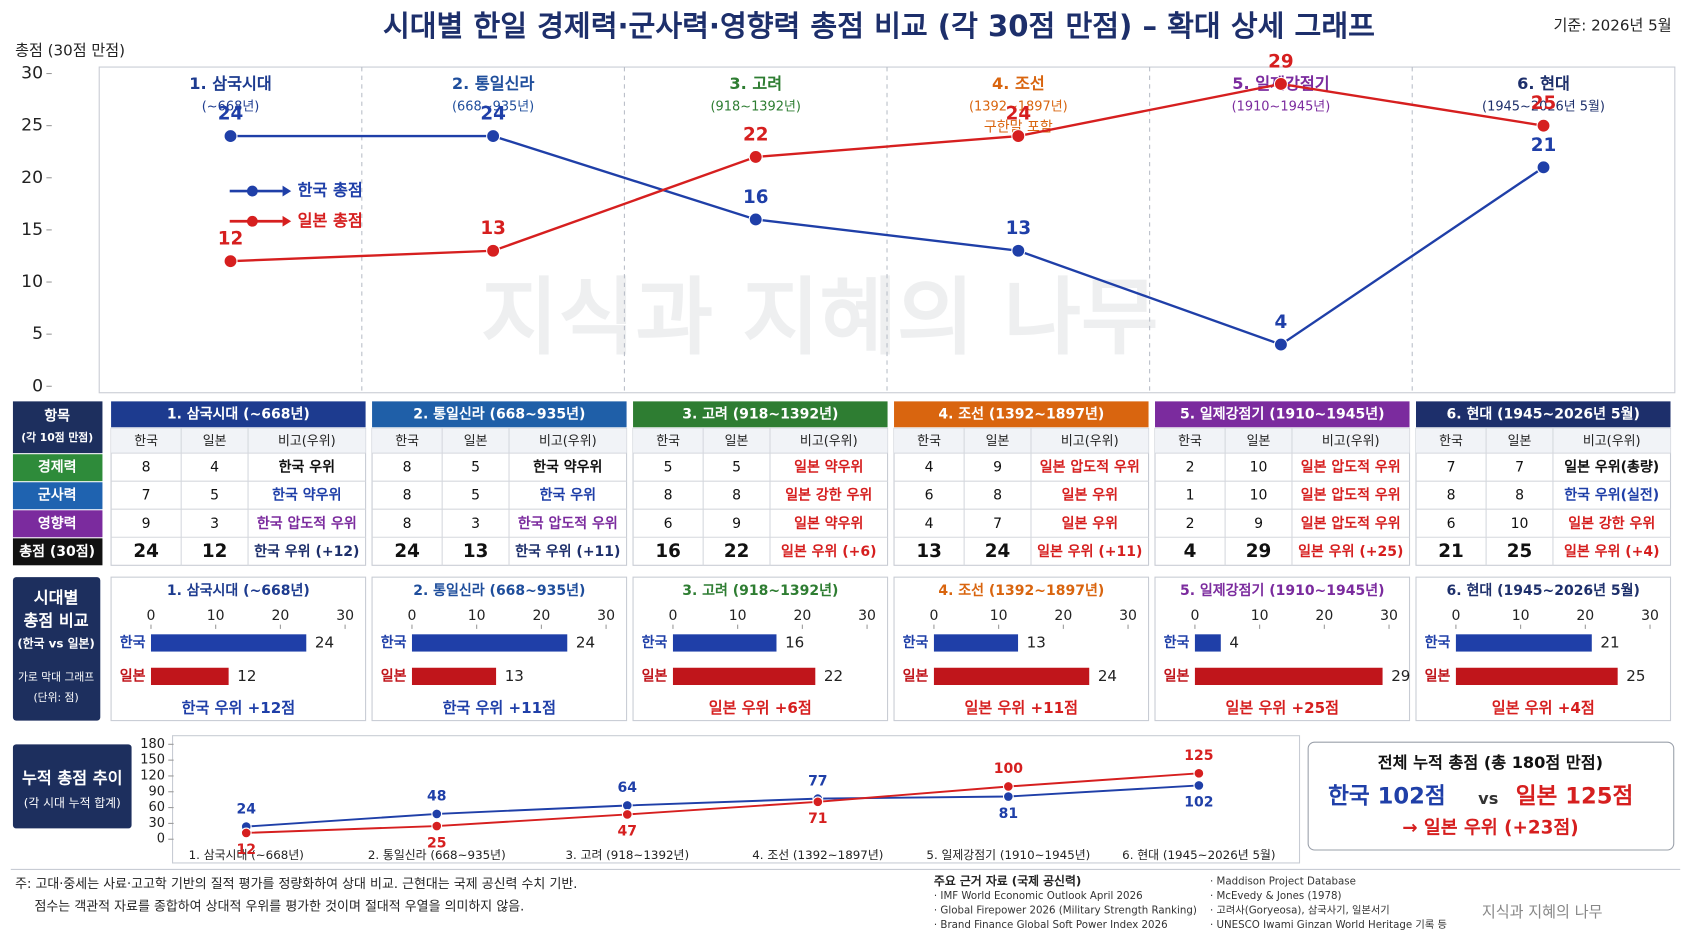 This screenshot has height=930, width=1691. Describe the element at coordinates (215, 551) in the screenshot. I see `table-cell: 12` at that location.